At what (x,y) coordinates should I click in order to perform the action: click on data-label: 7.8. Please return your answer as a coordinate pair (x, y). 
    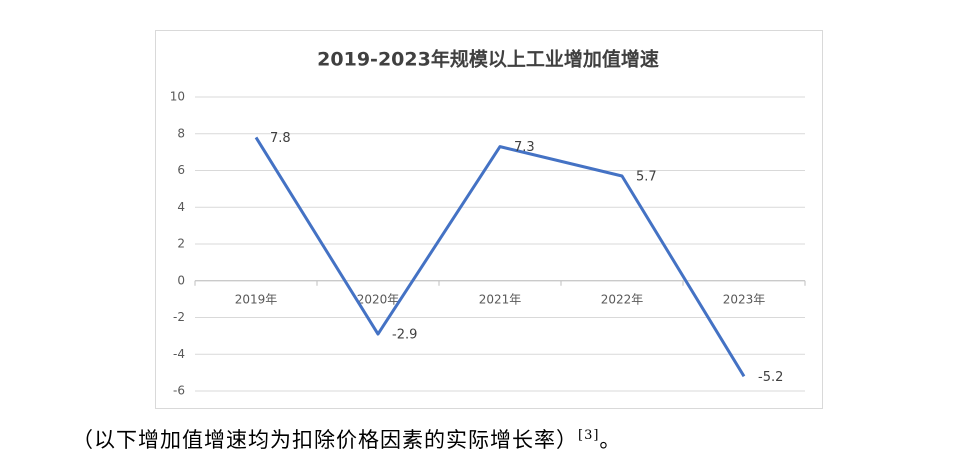
    Looking at the image, I should click on (280, 138).